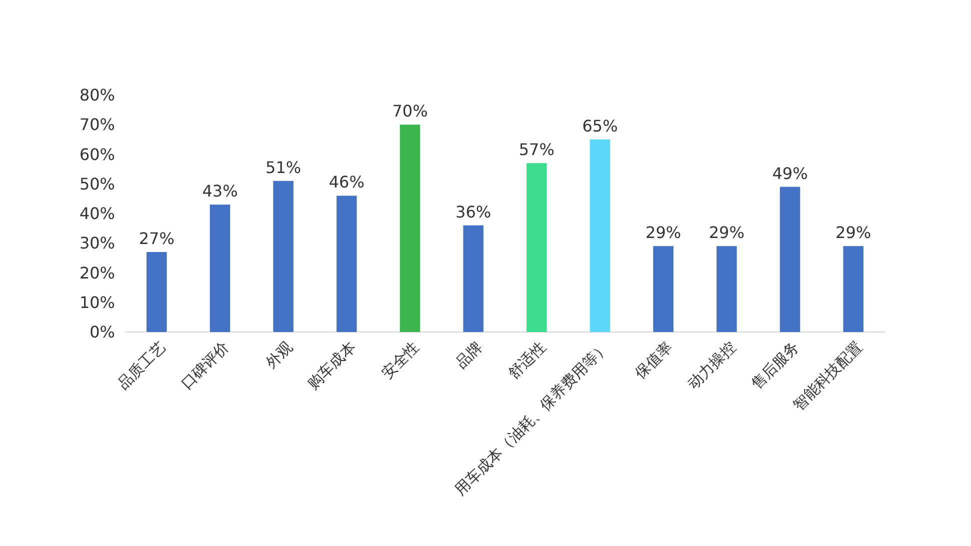 The width and height of the screenshot is (971, 546). Describe the element at coordinates (97, 302) in the screenshot. I see `y-tick-label: 10%` at that location.